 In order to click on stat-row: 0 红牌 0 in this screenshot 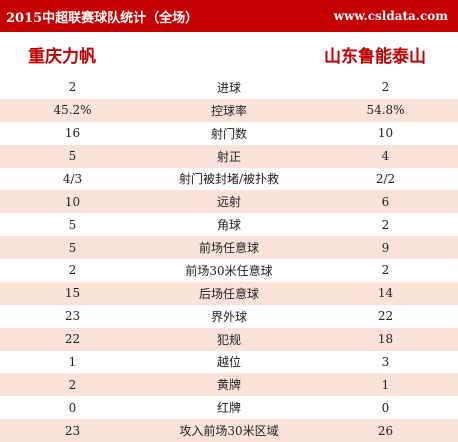, I will do `click(229, 407)`.